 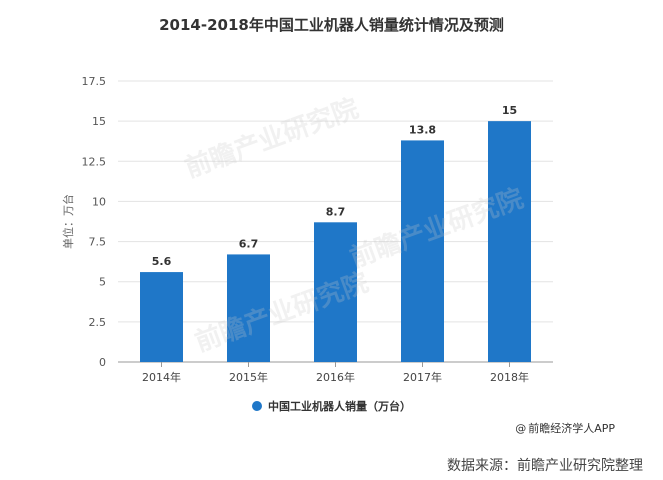 What do you see at coordinates (162, 261) in the screenshot?
I see `data-label: 5.6` at bounding box center [162, 261].